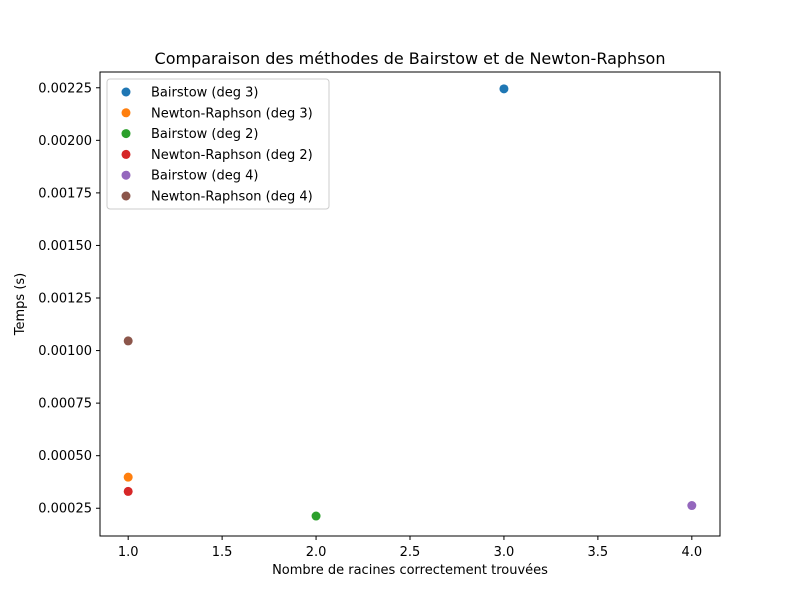 This screenshot has height=600, width=800. What do you see at coordinates (65, 509) in the screenshot?
I see `y-tick-label: 0.00025` at bounding box center [65, 509].